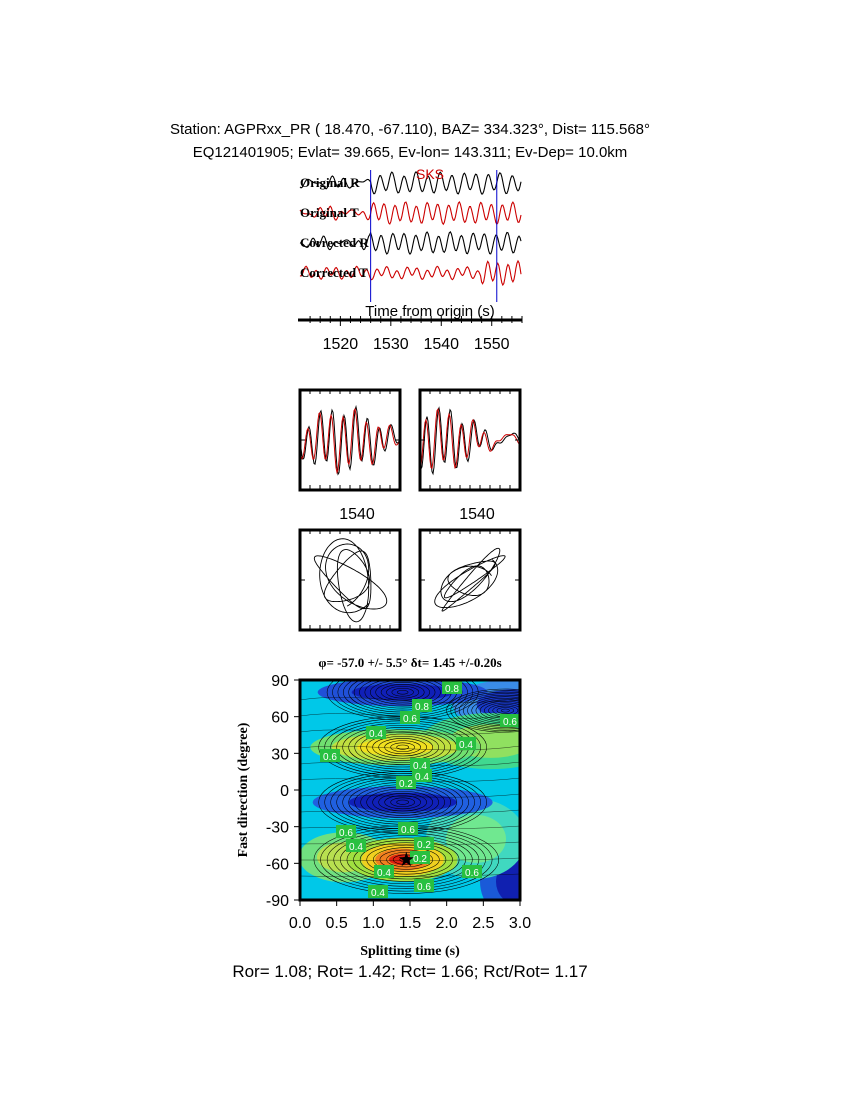 Image resolution: width=850 pixels, height=1100 pixels. I want to click on waveform-panels: 1540 1540, so click(410, 455).